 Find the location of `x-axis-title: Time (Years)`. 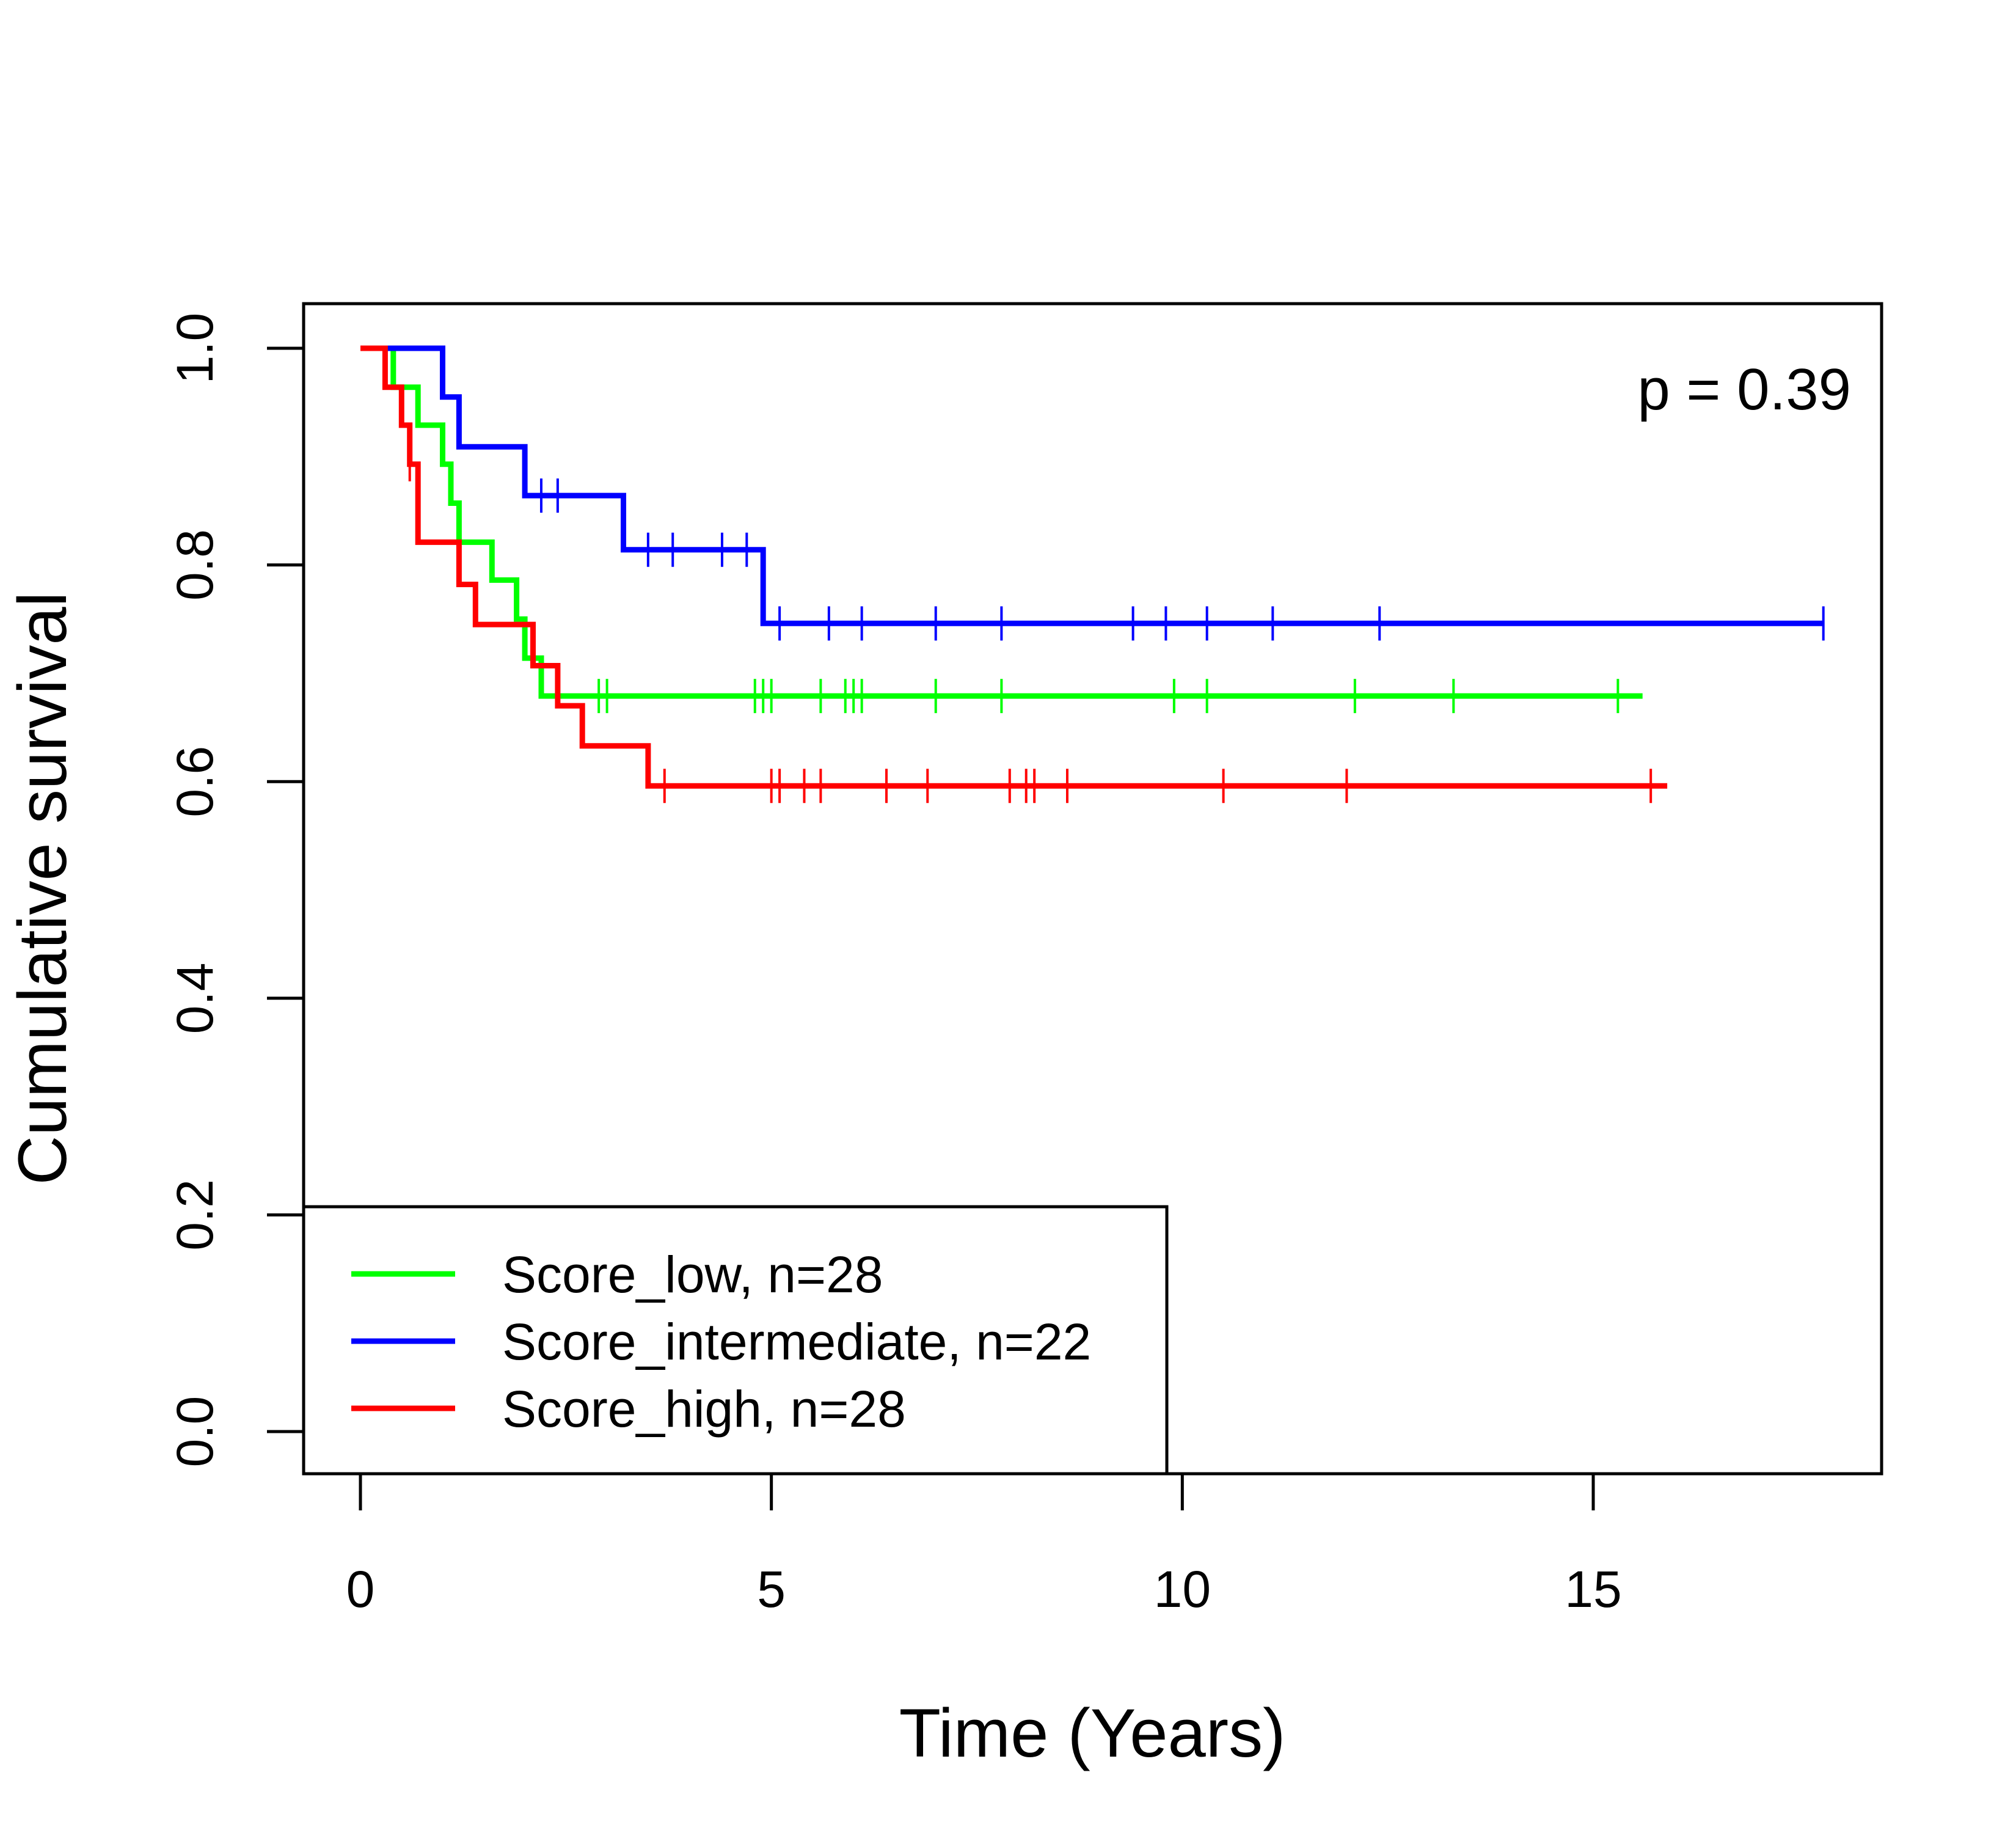

x-axis-title: Time (Years) is located at coordinates (1092, 1733).